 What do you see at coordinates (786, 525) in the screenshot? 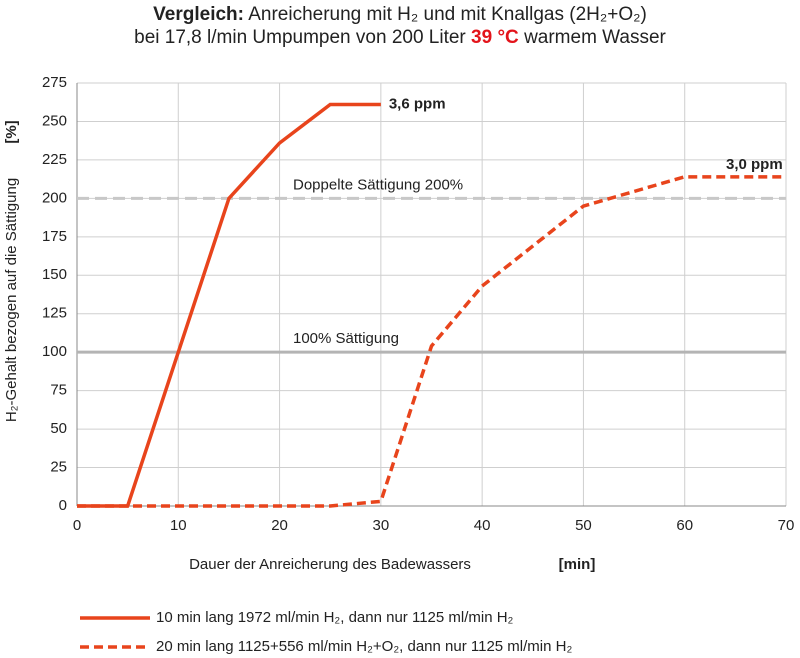
I see `x-tick-label: 70` at bounding box center [786, 525].